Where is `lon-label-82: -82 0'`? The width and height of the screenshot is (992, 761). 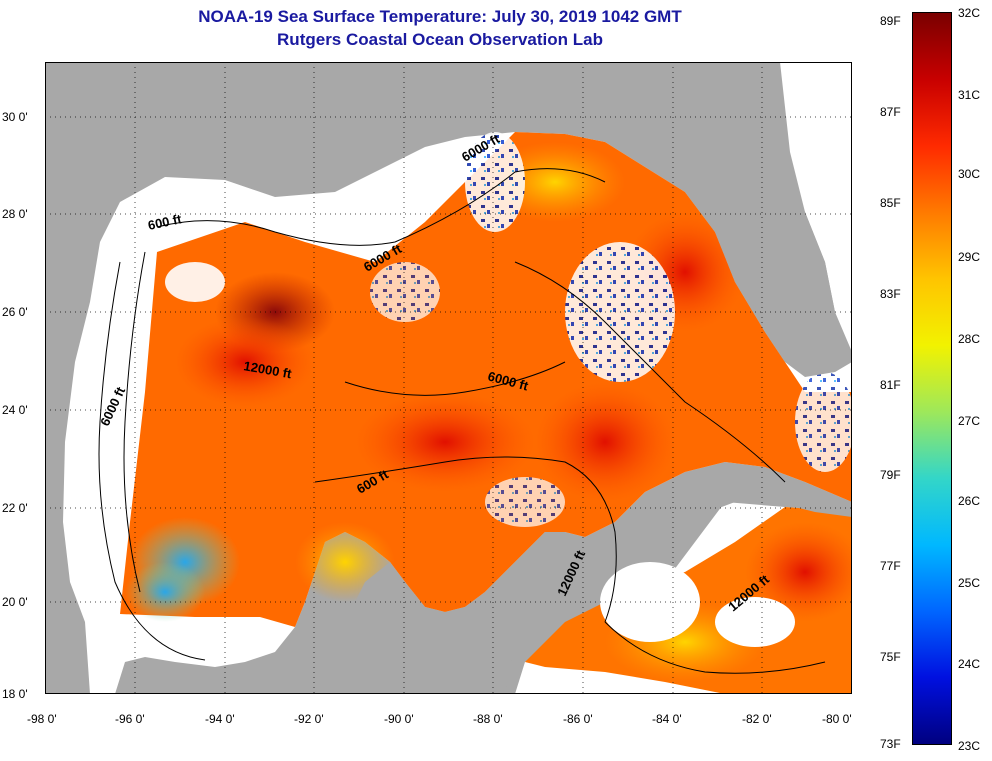
lon-label-82: -82 0' is located at coordinates (757, 719).